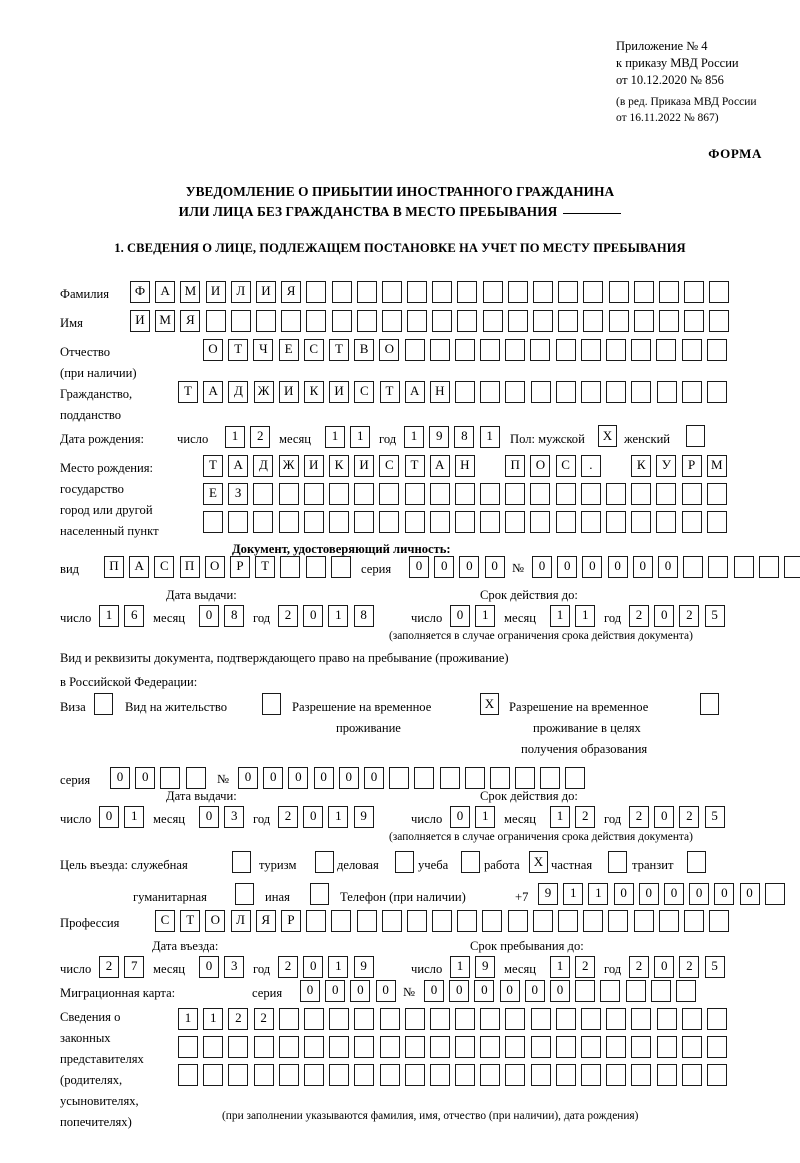 The height and width of the screenshot is (1163, 800). What do you see at coordinates (324, 862) in the screenshot?
I see `checkbox-purpose-tourism` at bounding box center [324, 862].